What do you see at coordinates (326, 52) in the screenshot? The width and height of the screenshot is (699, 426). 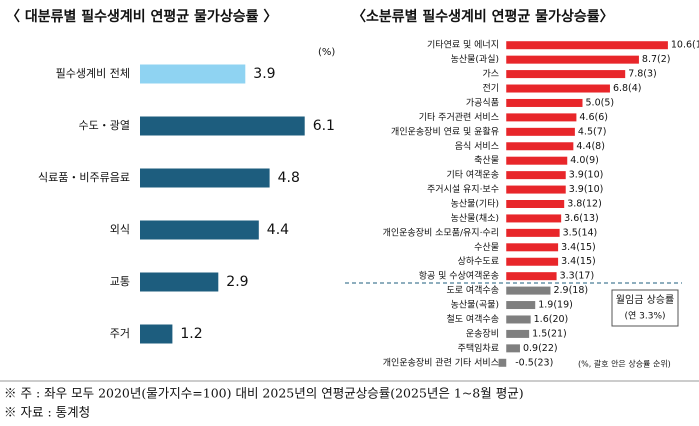 I see `unit: (%)` at bounding box center [326, 52].